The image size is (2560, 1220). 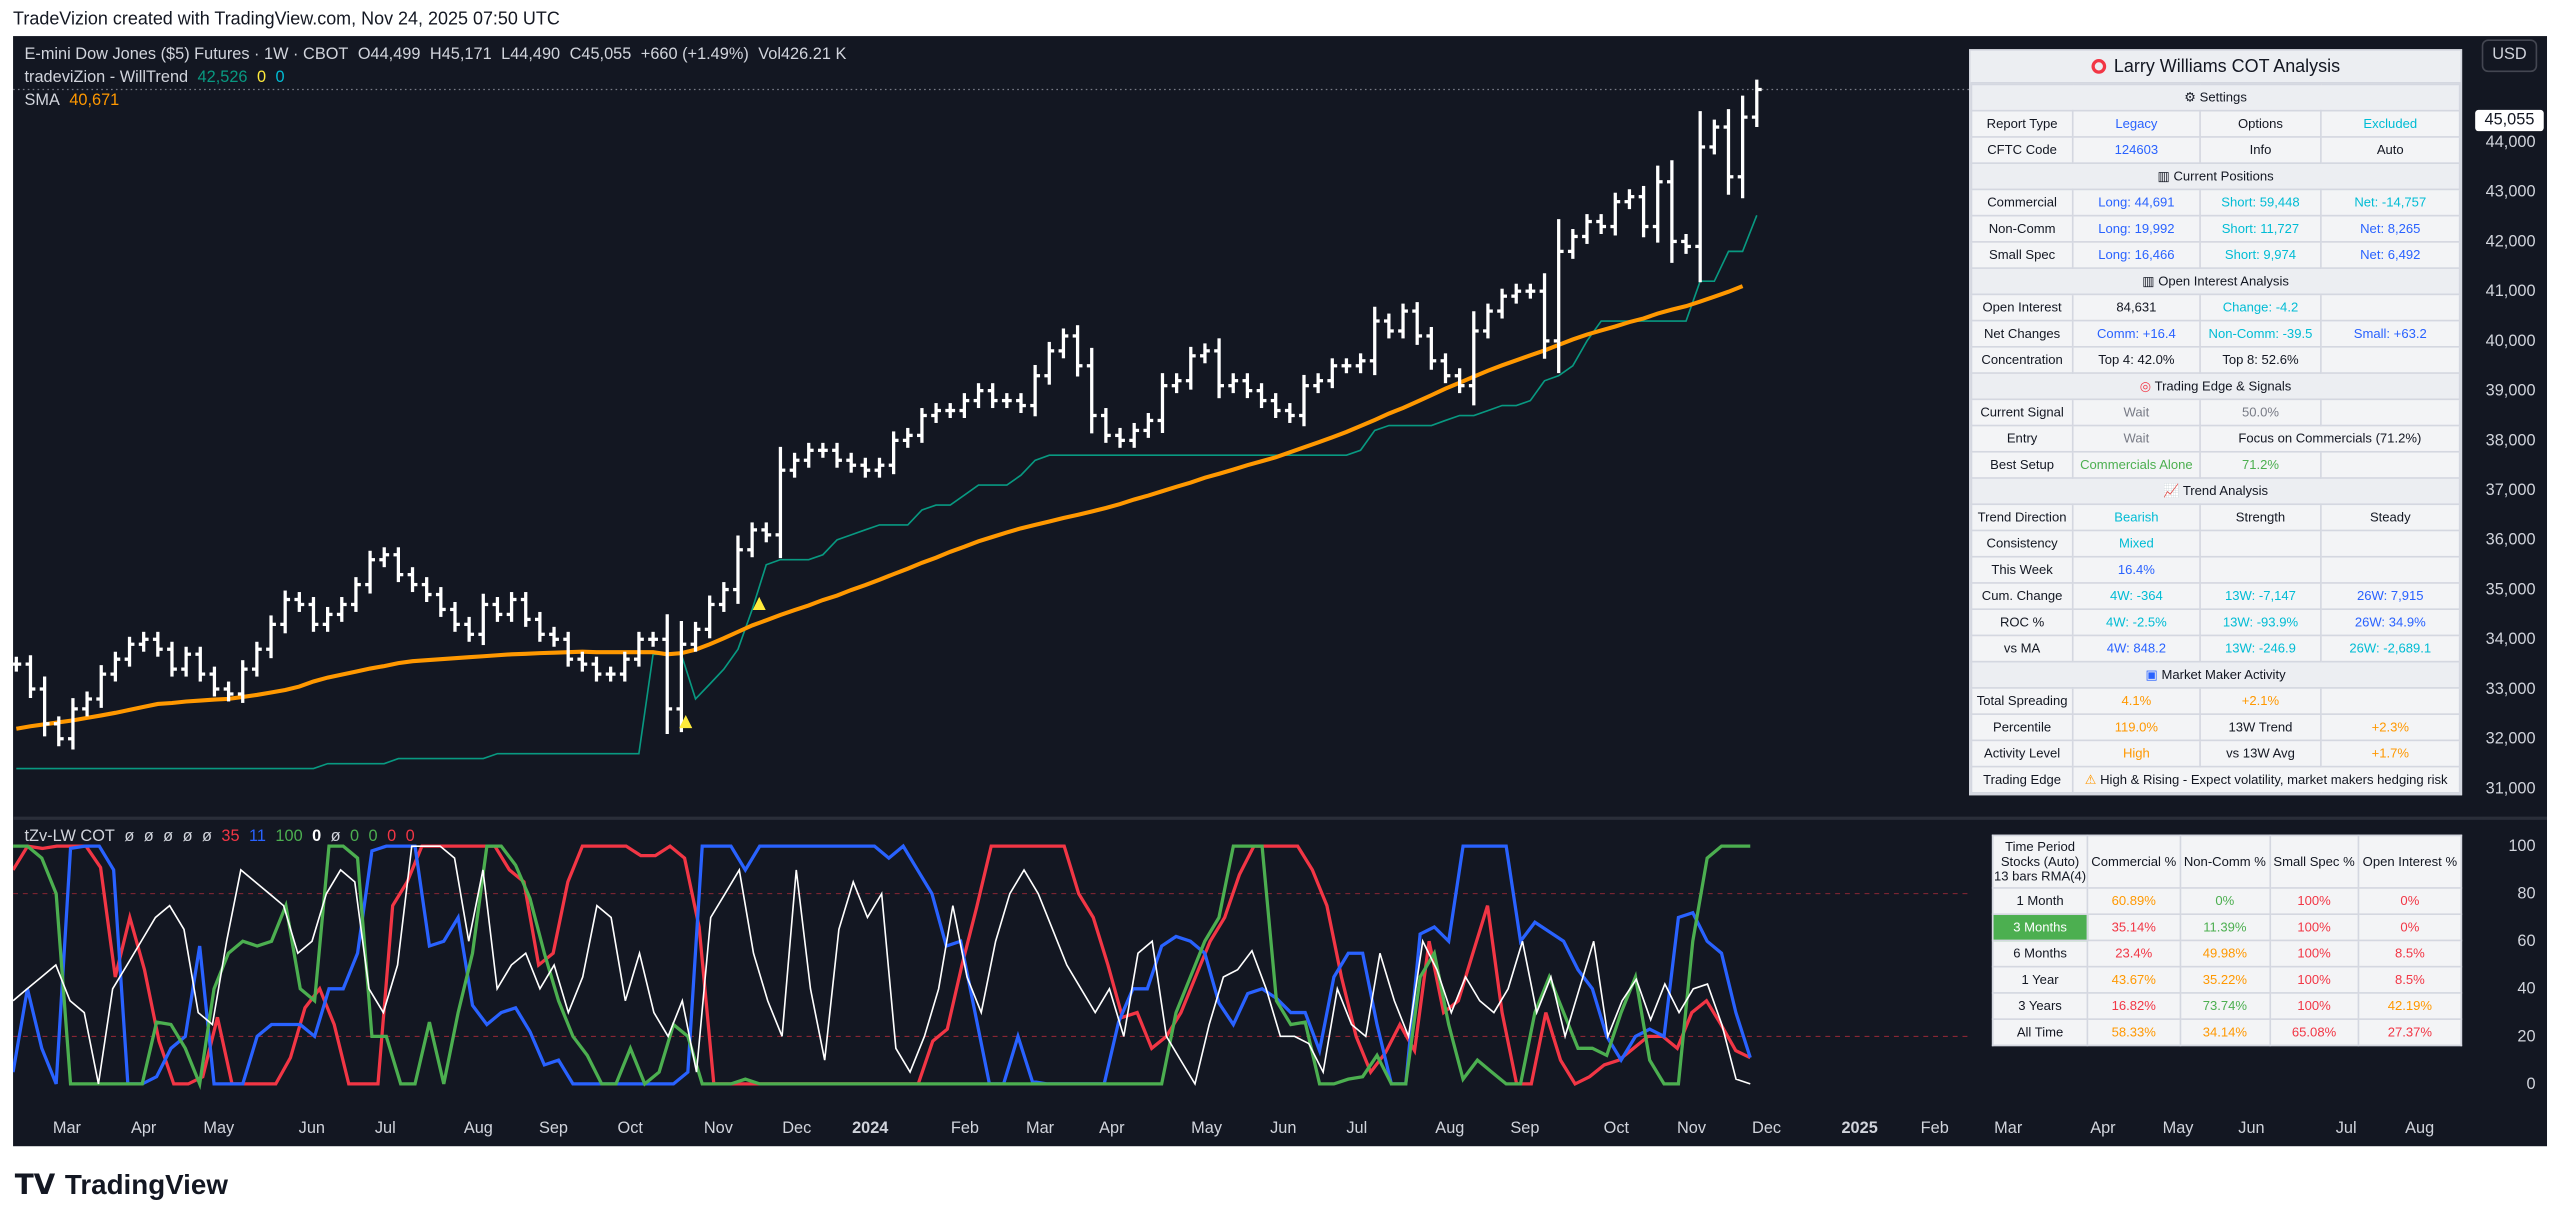 I want to click on oscillator-name: tZv-LW COT, so click(x=69, y=837).